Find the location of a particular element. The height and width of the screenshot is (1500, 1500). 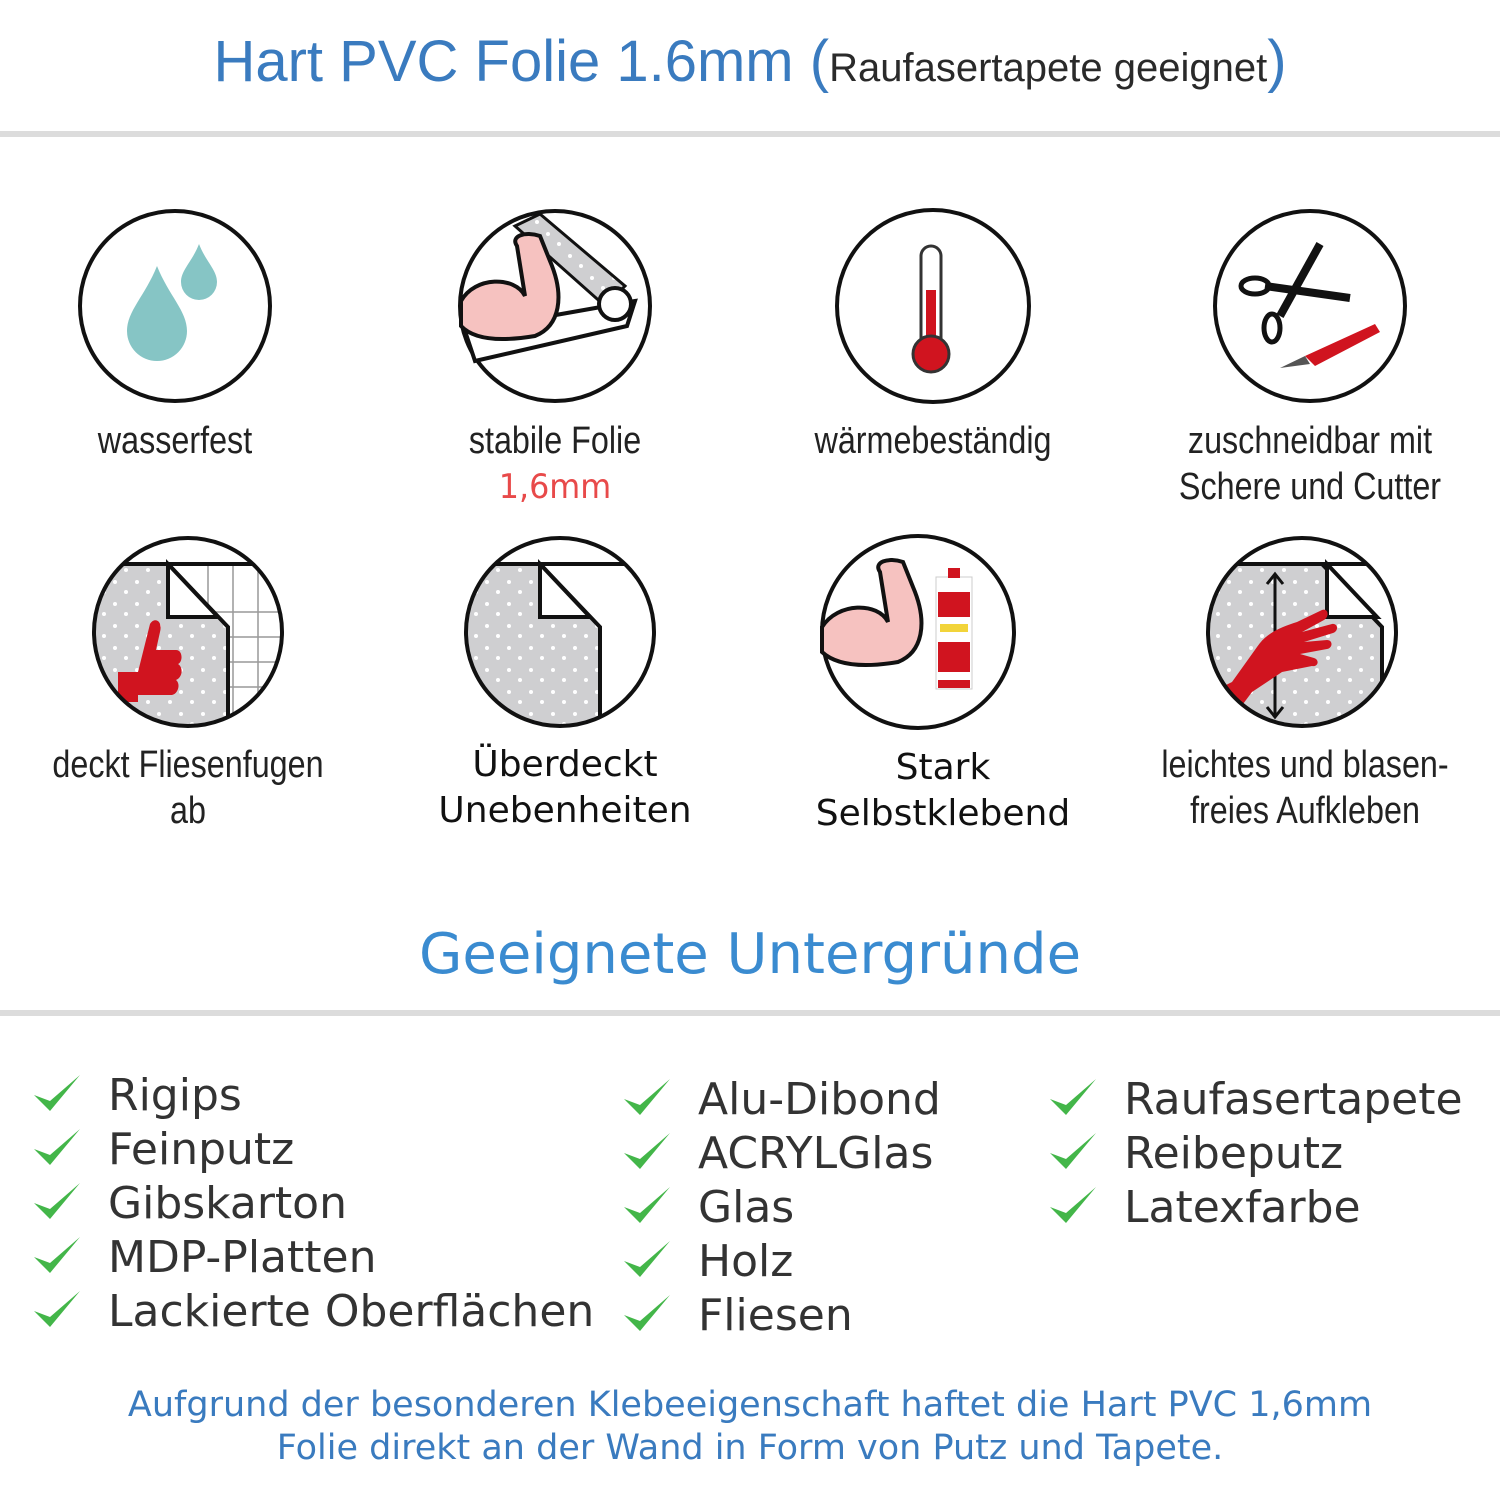

list-item: Holz is located at coordinates (781, 1261).